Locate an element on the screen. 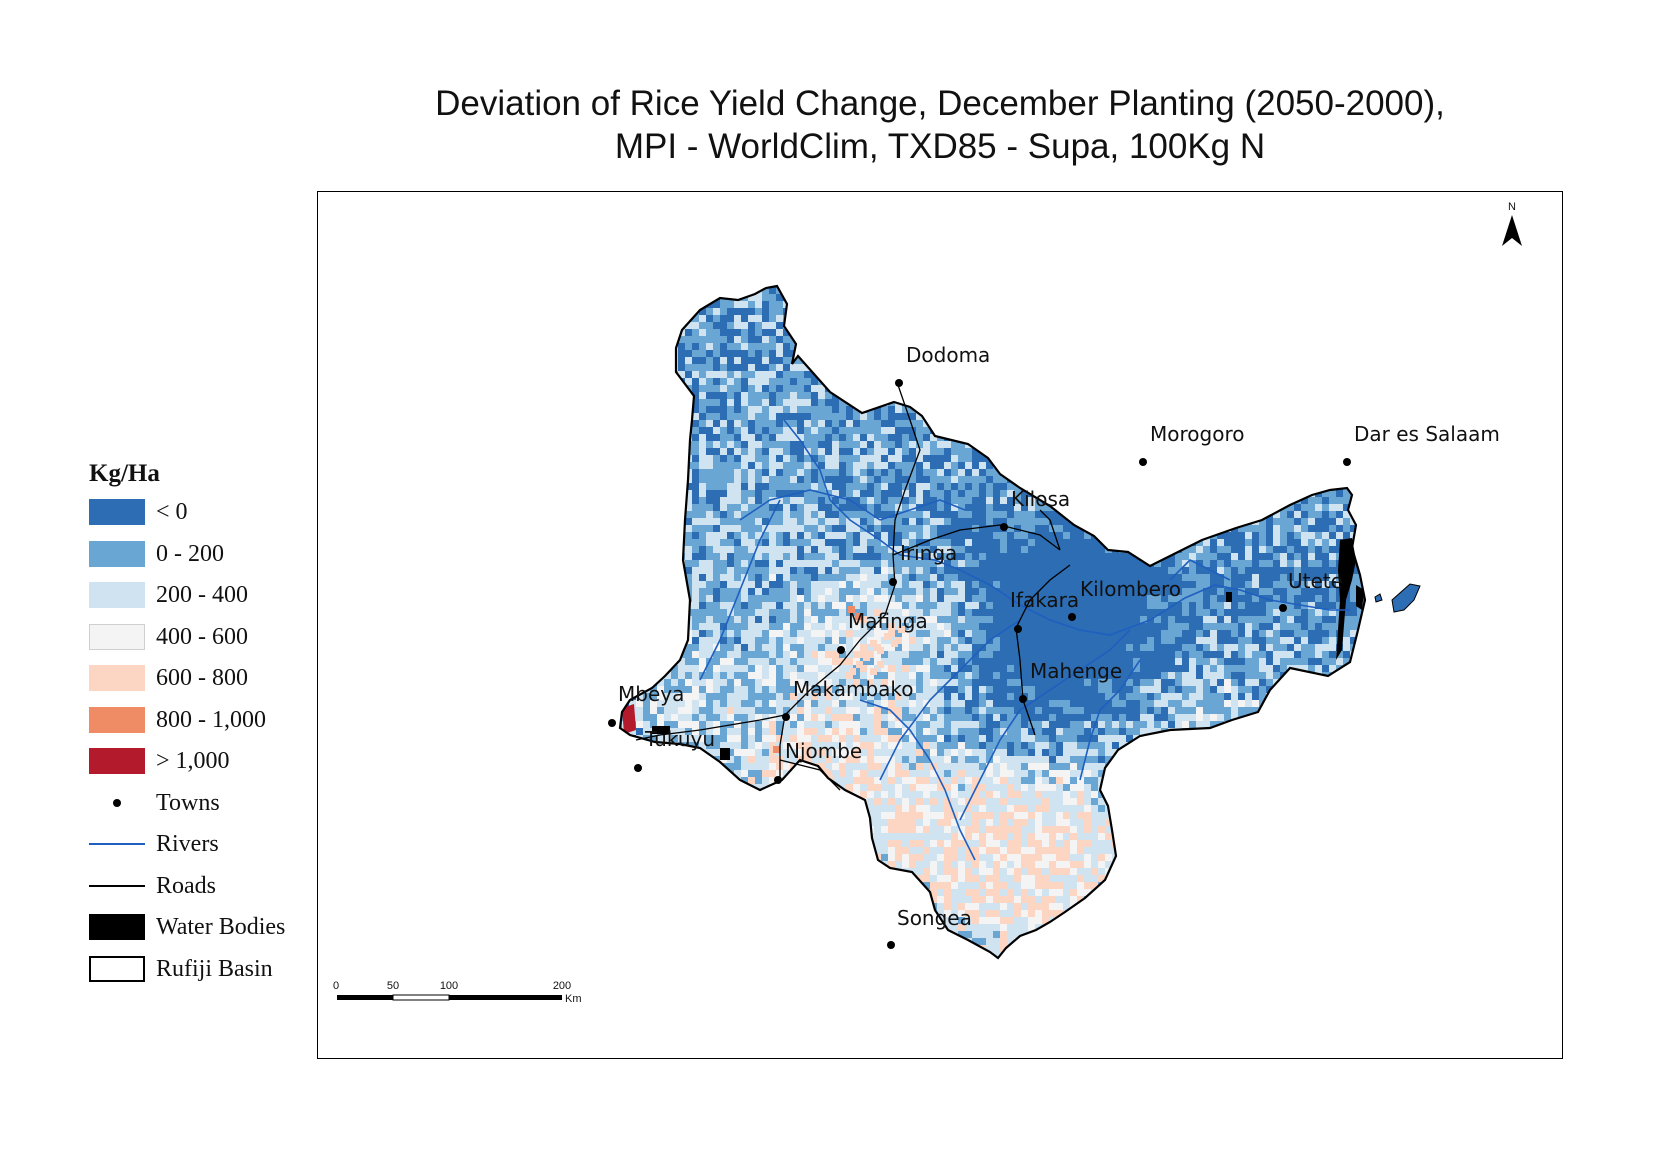  town-label-kilombero: Kilombero is located at coordinates (1130, 589).